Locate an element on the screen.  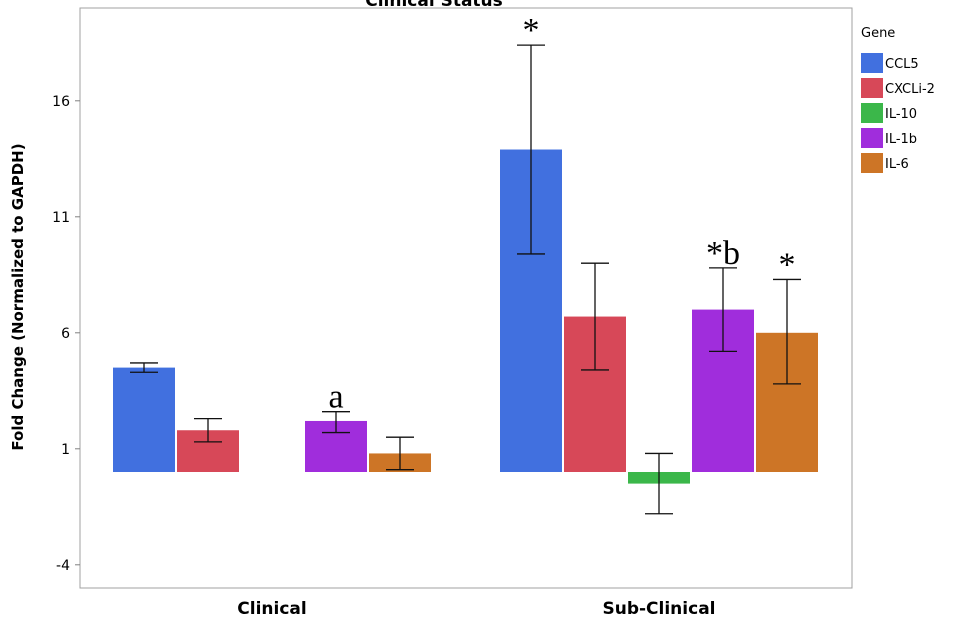
y-tick-label: 11 is located at coordinates (61, 218).